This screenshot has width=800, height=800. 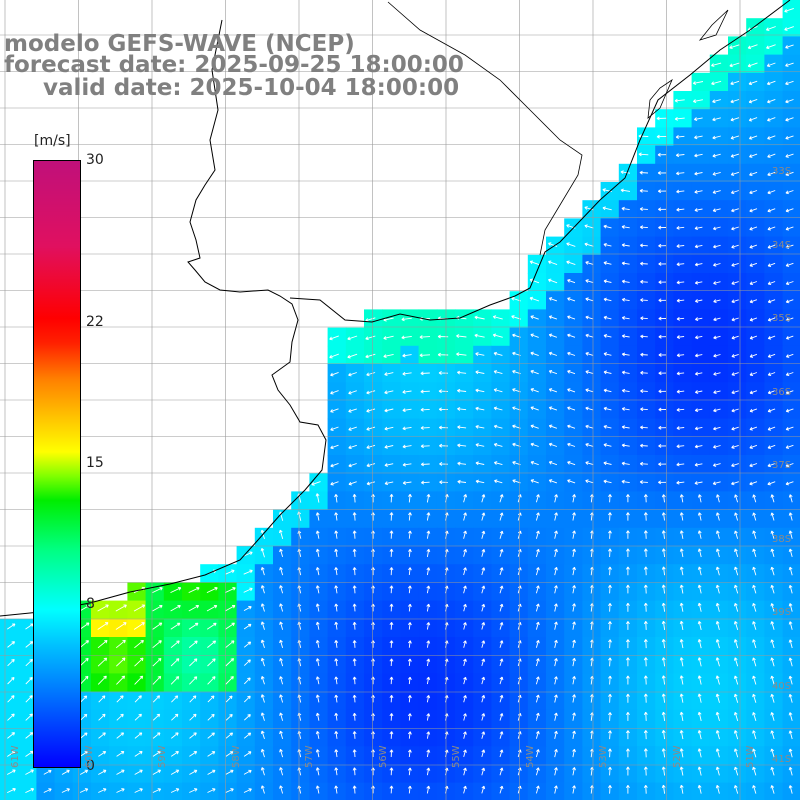 What do you see at coordinates (57, 464) in the screenshot?
I see `colorbar` at bounding box center [57, 464].